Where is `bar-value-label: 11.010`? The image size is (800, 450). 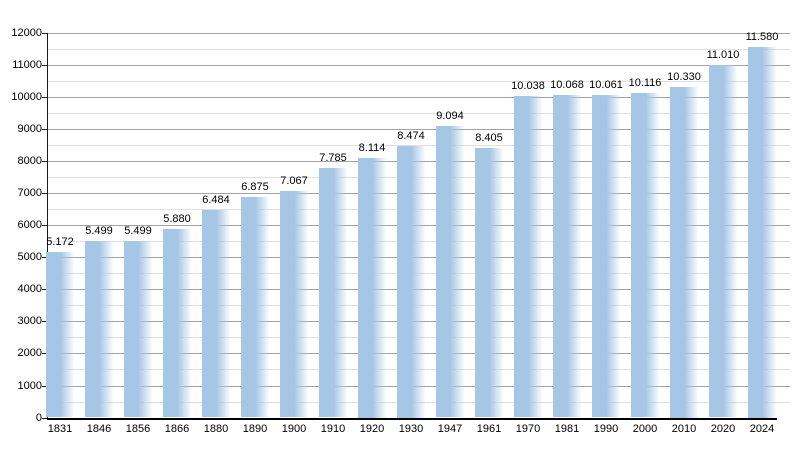
bar-value-label: 11.010 is located at coordinates (723, 54).